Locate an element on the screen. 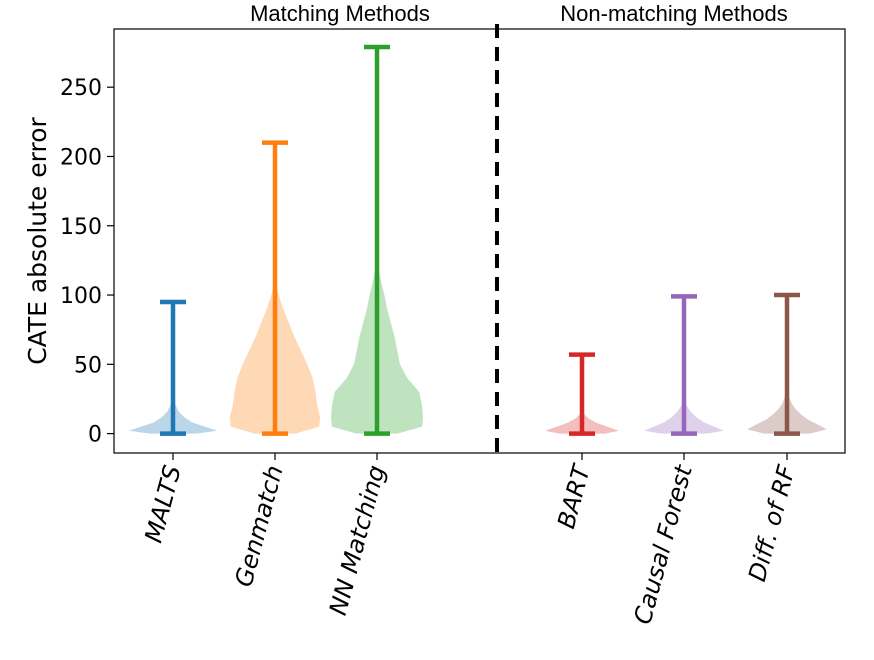 The width and height of the screenshot is (874, 660). x-tick-label-bart: BART is located at coordinates (574, 496).